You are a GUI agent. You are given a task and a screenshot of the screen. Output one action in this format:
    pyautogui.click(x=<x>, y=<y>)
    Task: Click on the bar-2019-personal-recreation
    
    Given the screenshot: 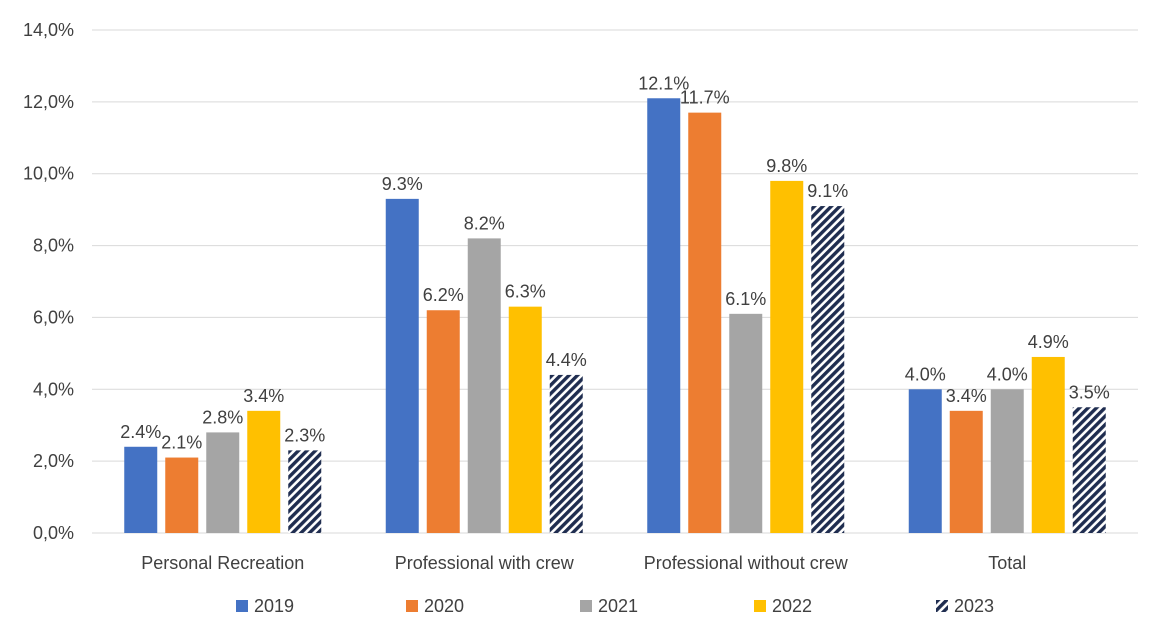 What is the action you would take?
    pyautogui.click(x=141, y=489)
    